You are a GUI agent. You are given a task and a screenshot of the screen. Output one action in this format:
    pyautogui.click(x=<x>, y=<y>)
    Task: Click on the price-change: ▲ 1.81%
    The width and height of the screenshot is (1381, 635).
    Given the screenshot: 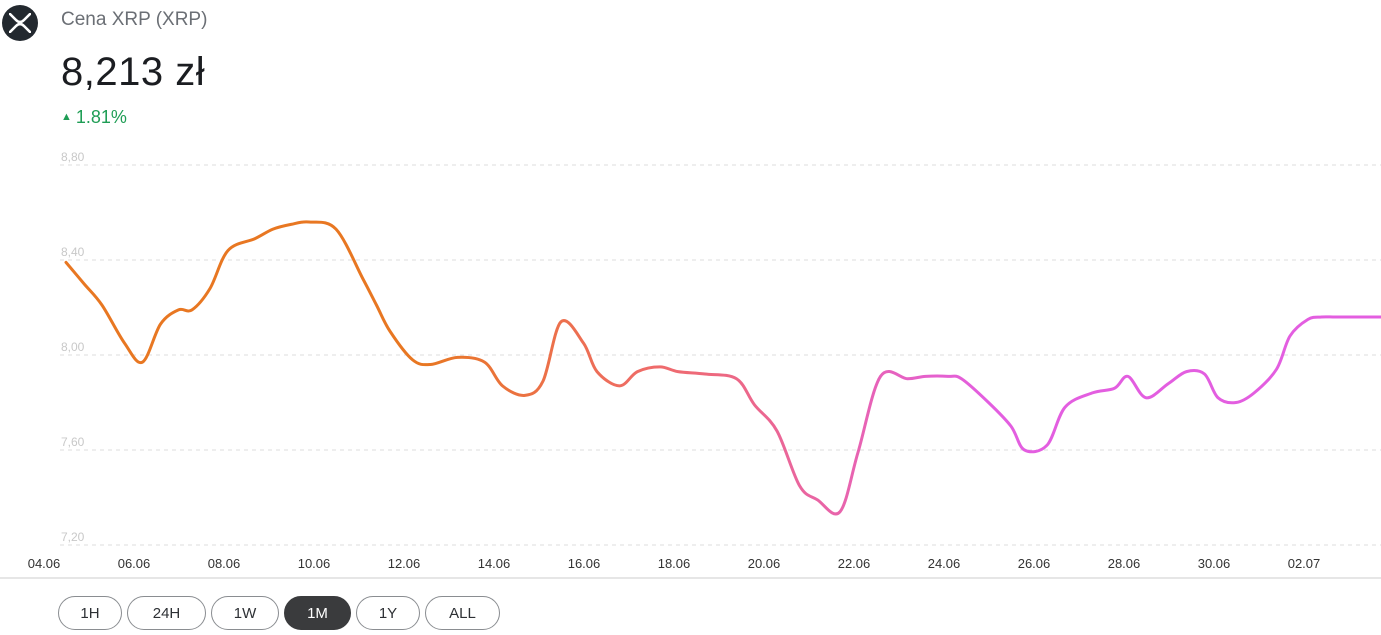 What is the action you would take?
    pyautogui.click(x=94, y=117)
    